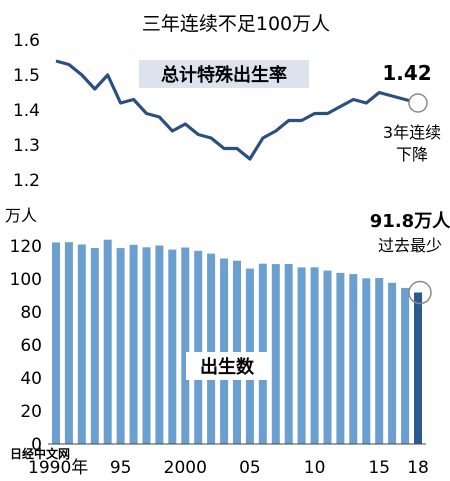  Describe the element at coordinates (36, 445) in the screenshot. I see `births-y-tick-0: 0` at that location.